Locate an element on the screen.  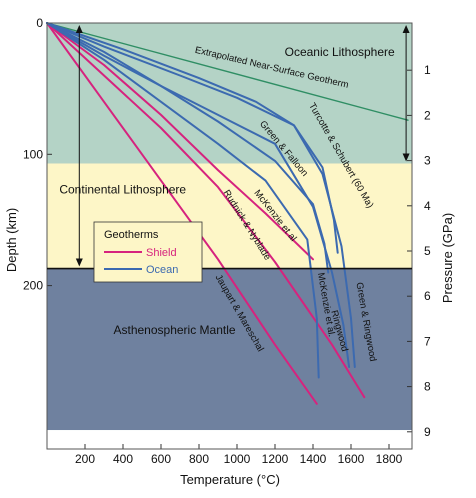
y2-tick-label: 8 is located at coordinates (427, 387).